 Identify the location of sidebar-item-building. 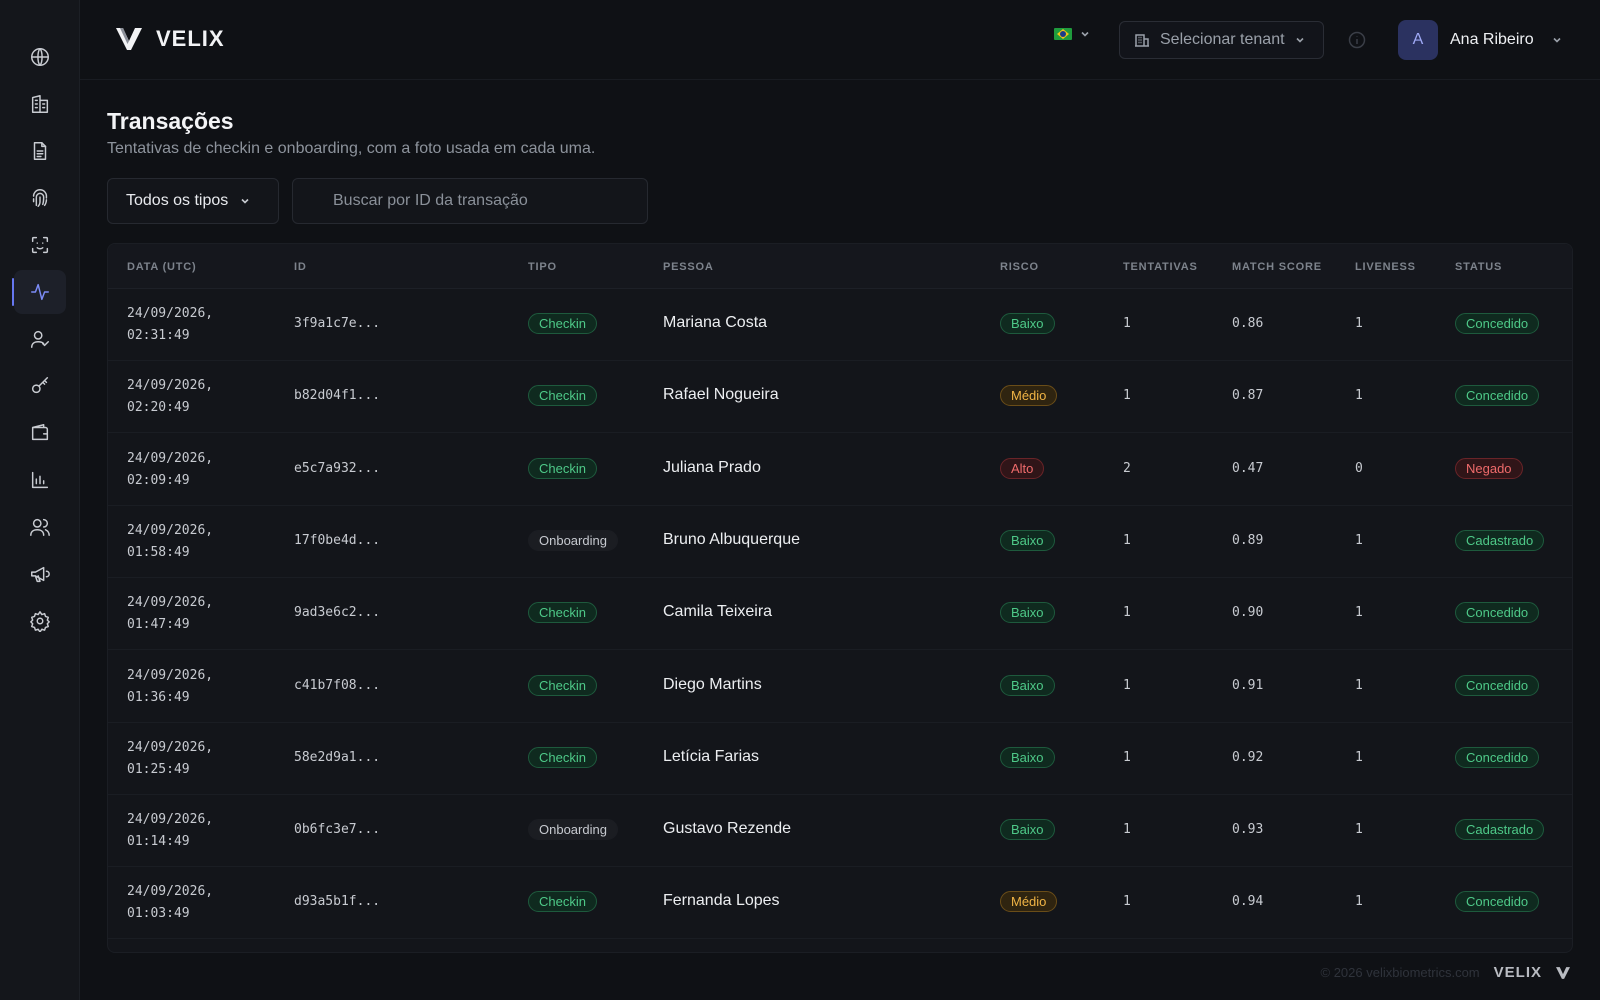
(40, 104).